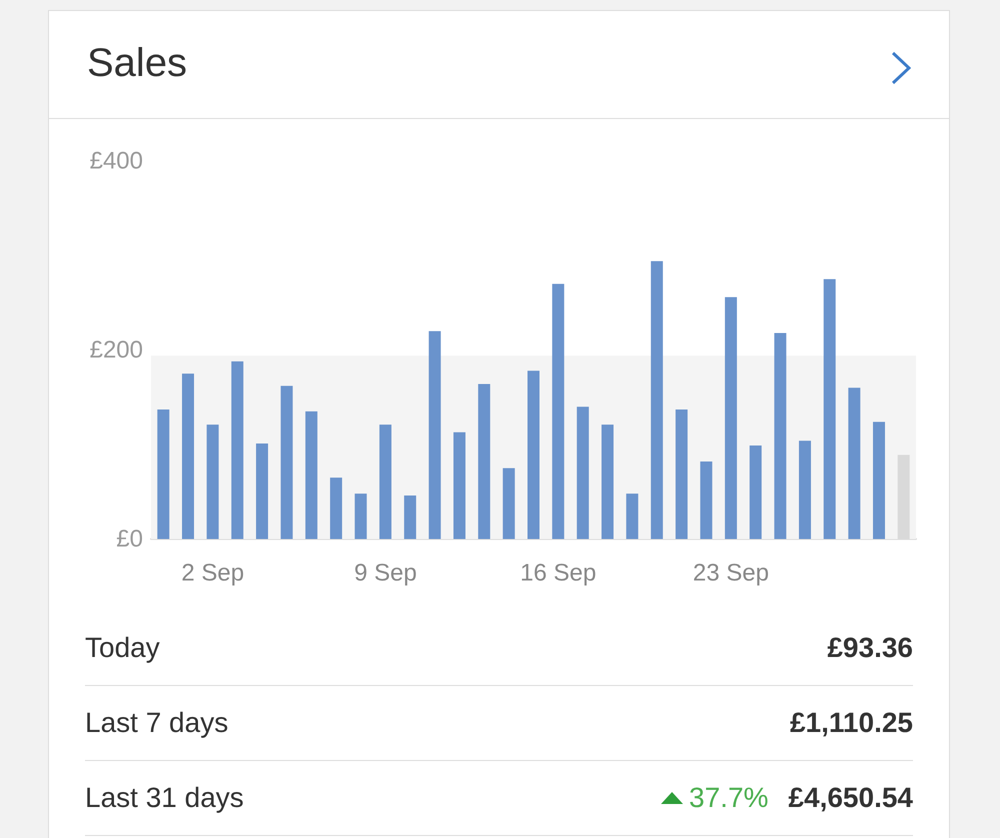 This screenshot has height=838, width=1000. What do you see at coordinates (851, 723) in the screenshot?
I see `text: £1,110.25` at bounding box center [851, 723].